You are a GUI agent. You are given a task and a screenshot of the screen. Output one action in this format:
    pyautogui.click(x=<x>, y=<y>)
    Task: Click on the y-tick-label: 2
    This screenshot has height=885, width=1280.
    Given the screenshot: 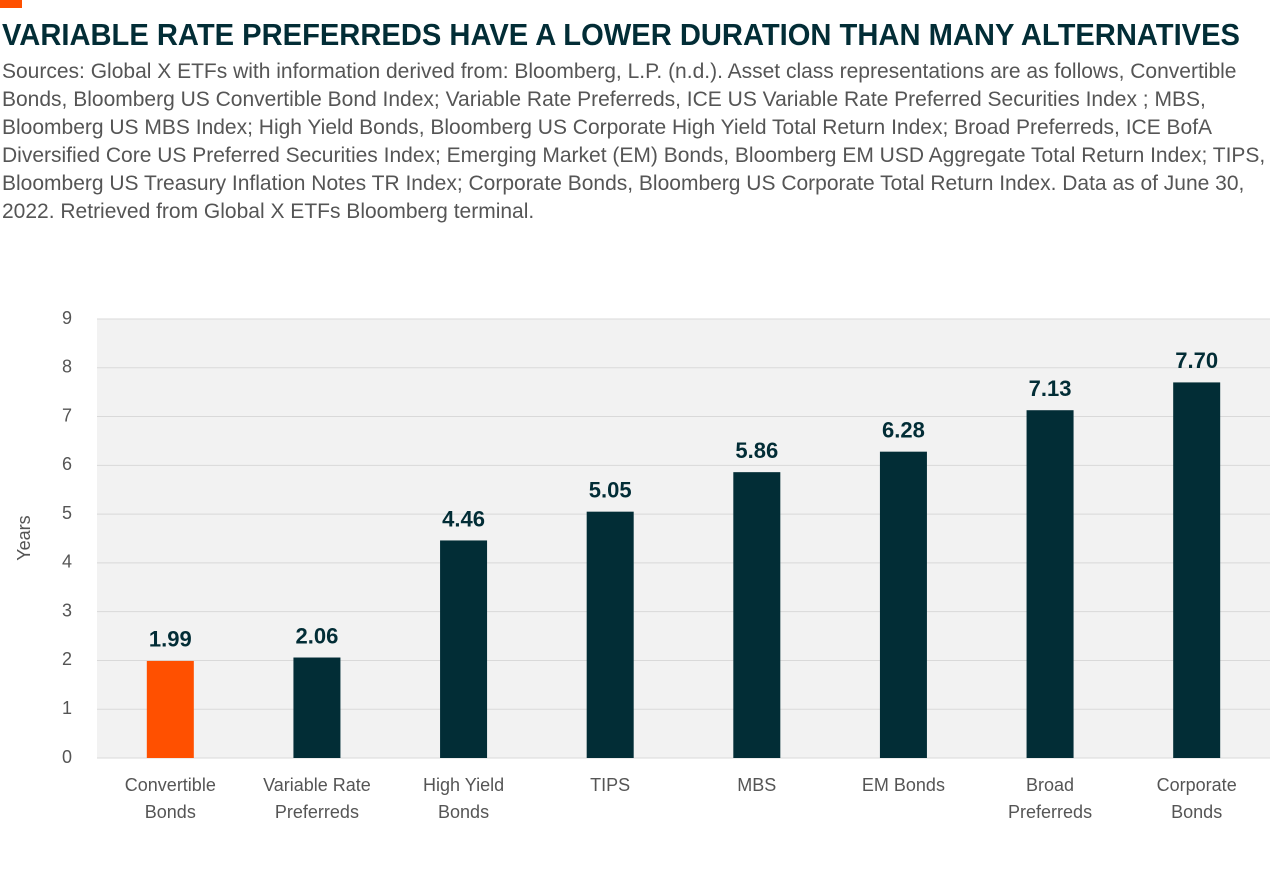 What is the action you would take?
    pyautogui.click(x=67, y=659)
    